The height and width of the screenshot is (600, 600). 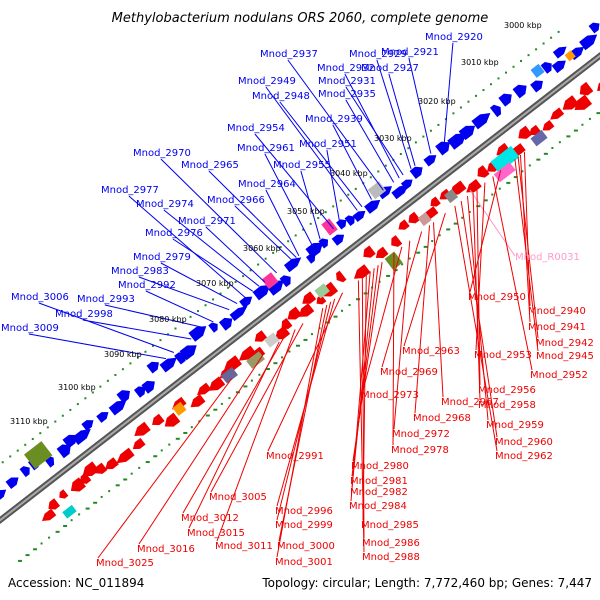 What do you see at coordinates (557, 311) in the screenshot?
I see `gene-label-minus: Mnod_2940` at bounding box center [557, 311].